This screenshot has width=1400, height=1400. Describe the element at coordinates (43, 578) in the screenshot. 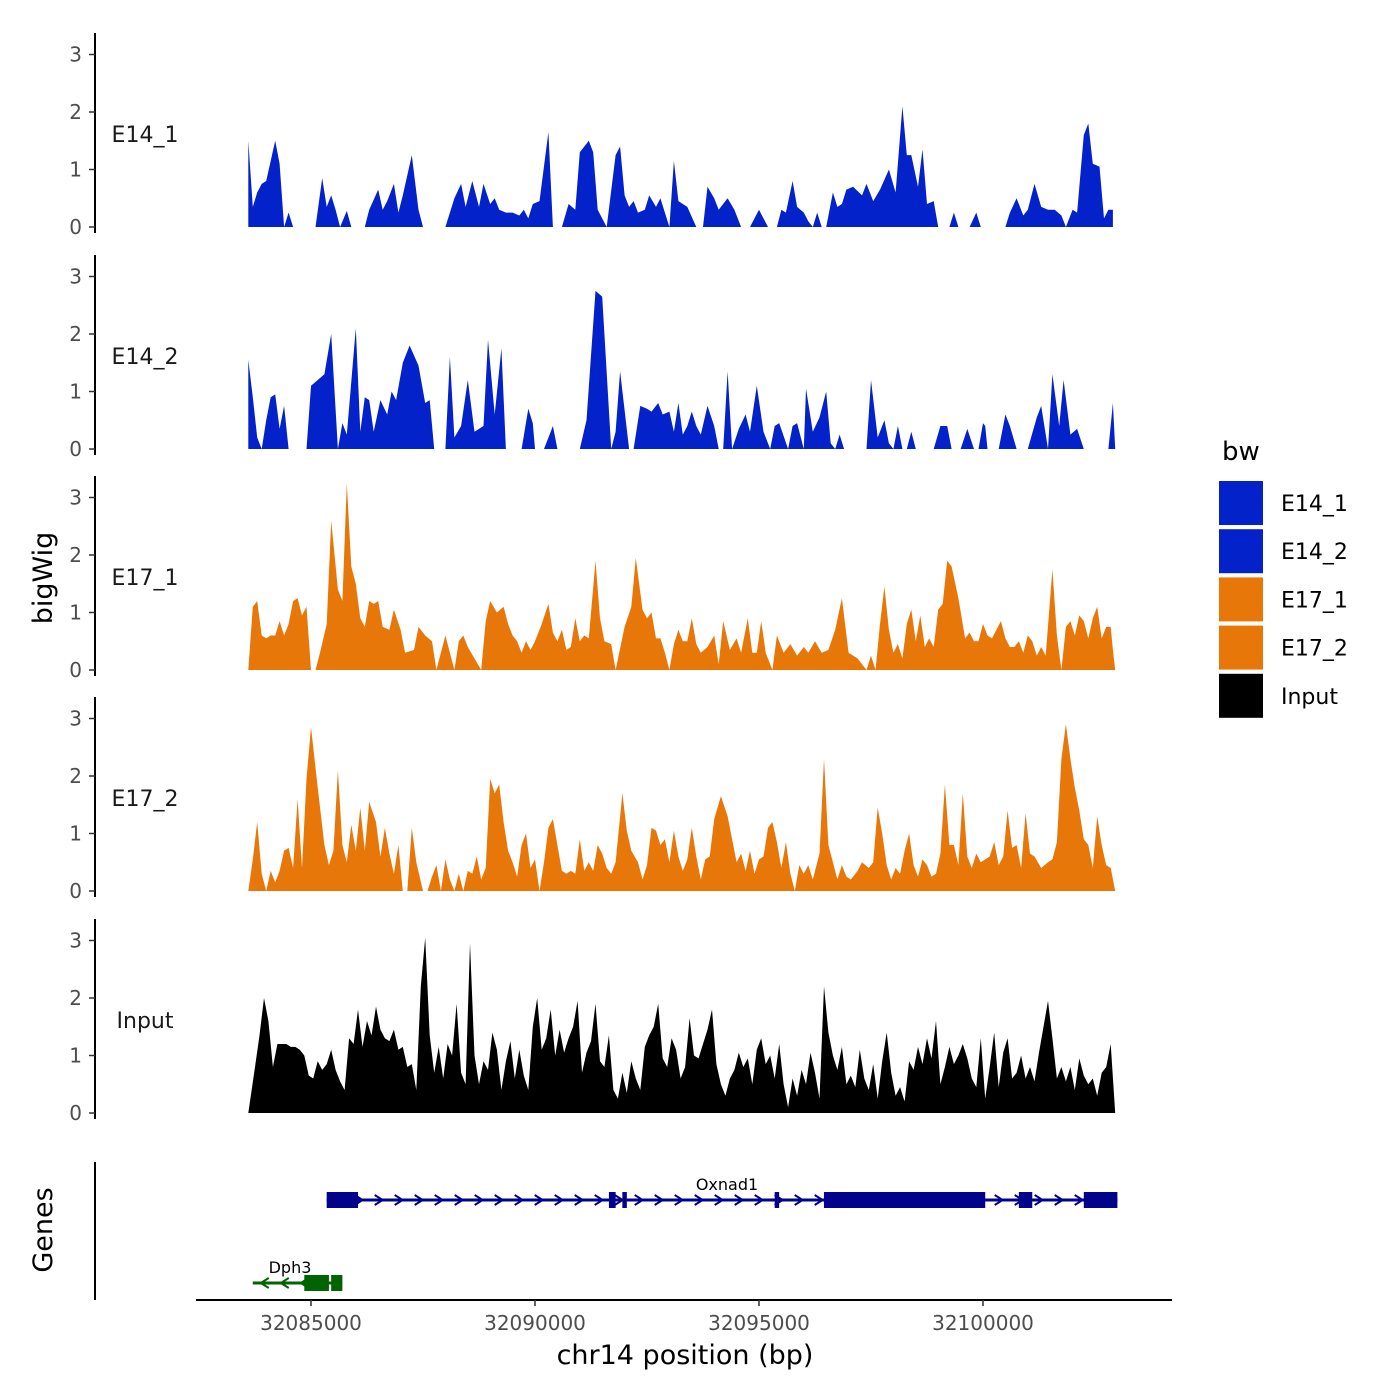

I see `y-axis-title: bigWig` at that location.